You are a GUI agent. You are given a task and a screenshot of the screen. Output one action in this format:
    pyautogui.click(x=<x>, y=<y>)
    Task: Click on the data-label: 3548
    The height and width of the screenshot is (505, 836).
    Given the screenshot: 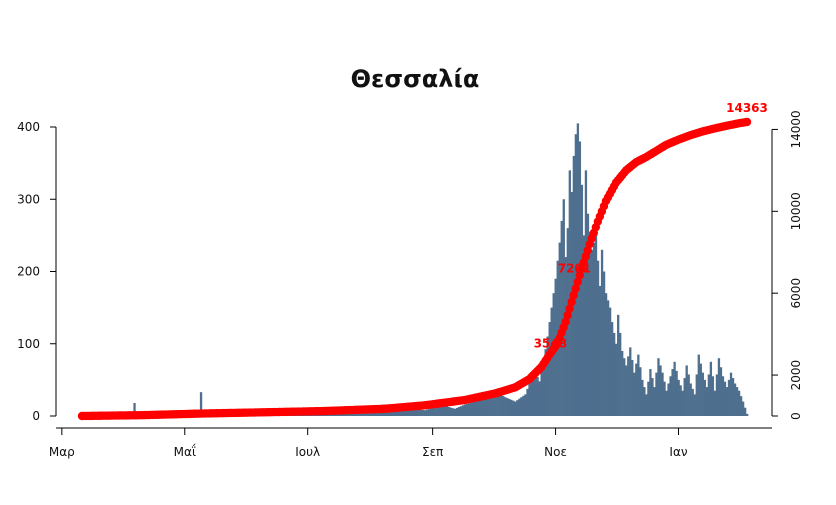 What is the action you would take?
    pyautogui.click(x=550, y=343)
    